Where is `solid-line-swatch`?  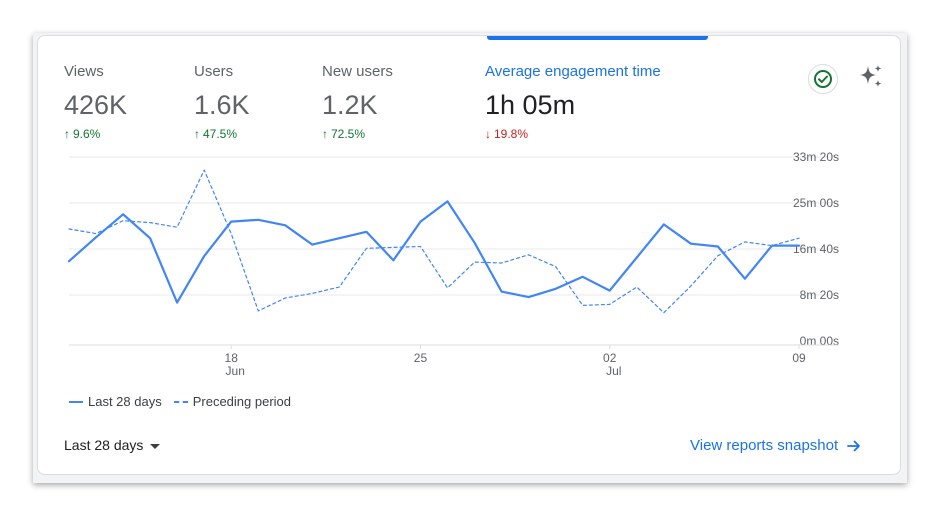 solid-line-swatch is located at coordinates (76, 401).